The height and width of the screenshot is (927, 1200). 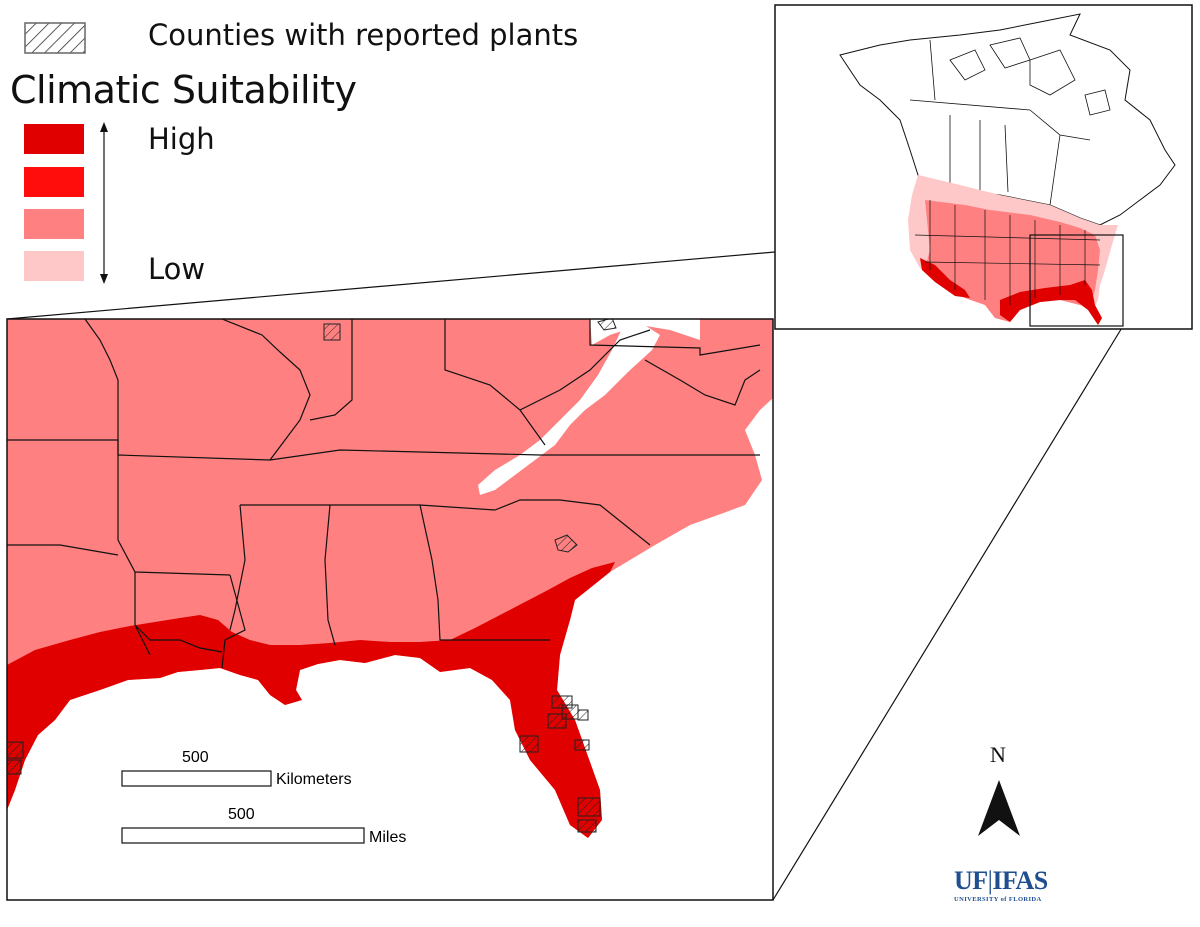 I want to click on inset-canada, so click(x=1007, y=119).